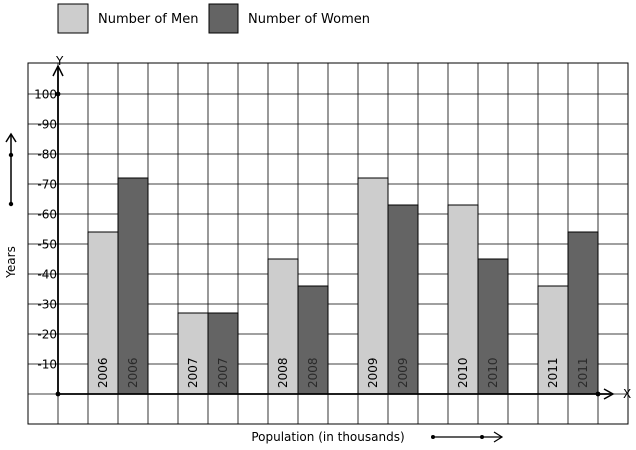 This screenshot has width=636, height=450. Describe the element at coordinates (309, 19) in the screenshot. I see `legend-label-women: Number of Women` at that location.